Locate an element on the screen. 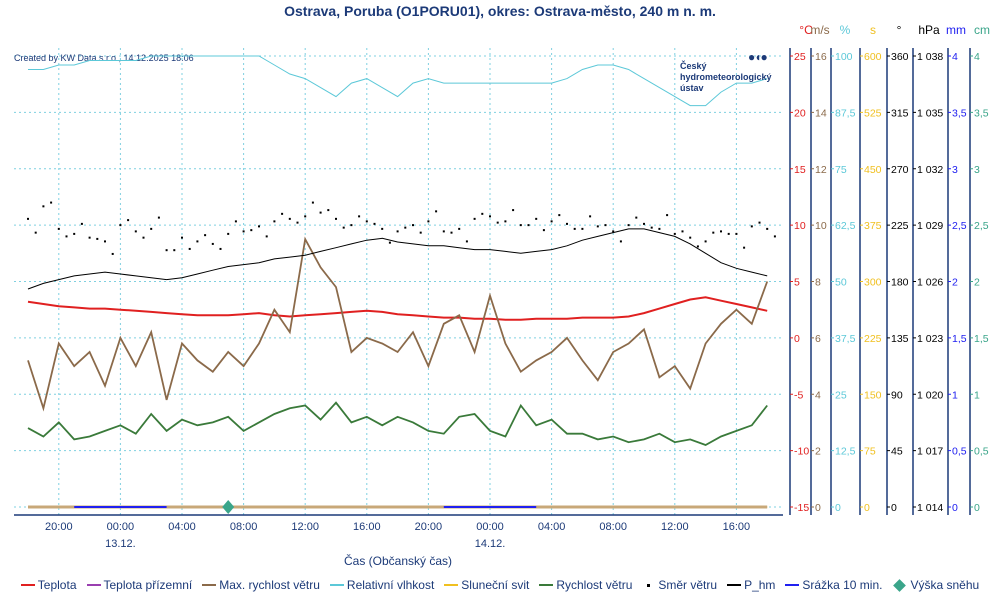 This screenshot has height=600, width=1000. legend-item: P_hm is located at coordinates (751, 585).